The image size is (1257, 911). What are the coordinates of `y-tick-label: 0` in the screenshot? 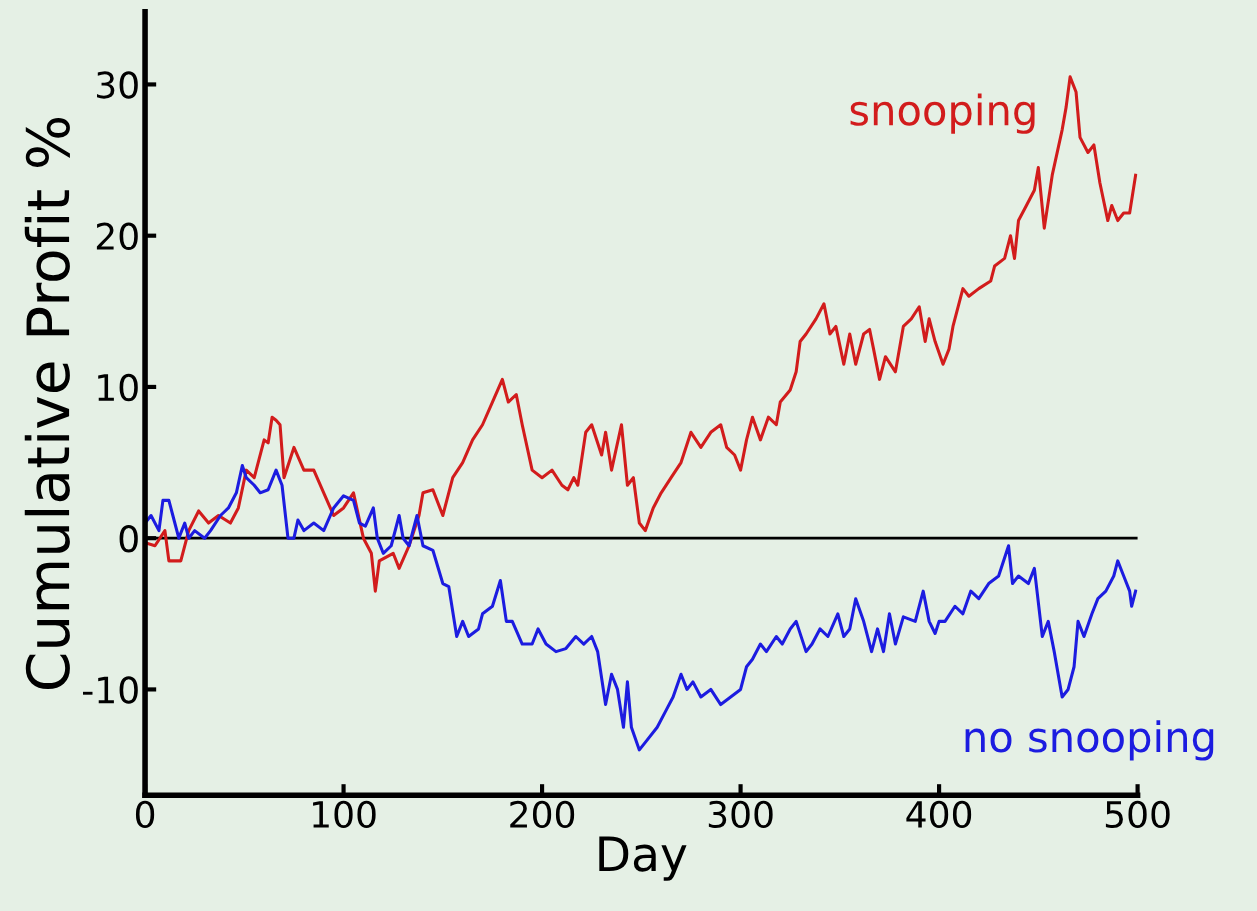 It's located at (128, 539).